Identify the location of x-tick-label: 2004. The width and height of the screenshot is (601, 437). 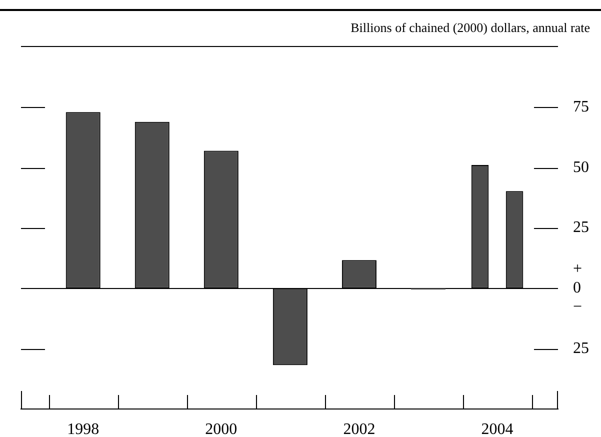
(497, 428).